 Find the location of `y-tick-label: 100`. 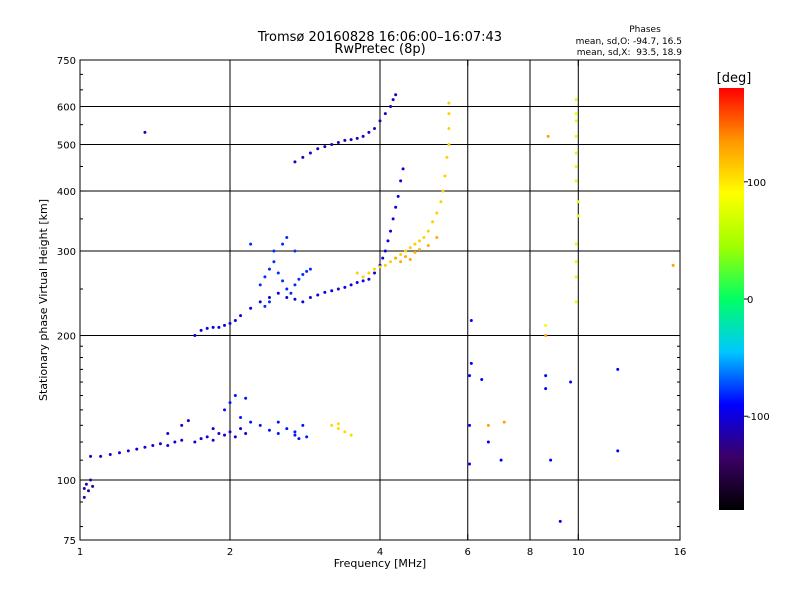

y-tick-label: 100 is located at coordinates (66, 481).